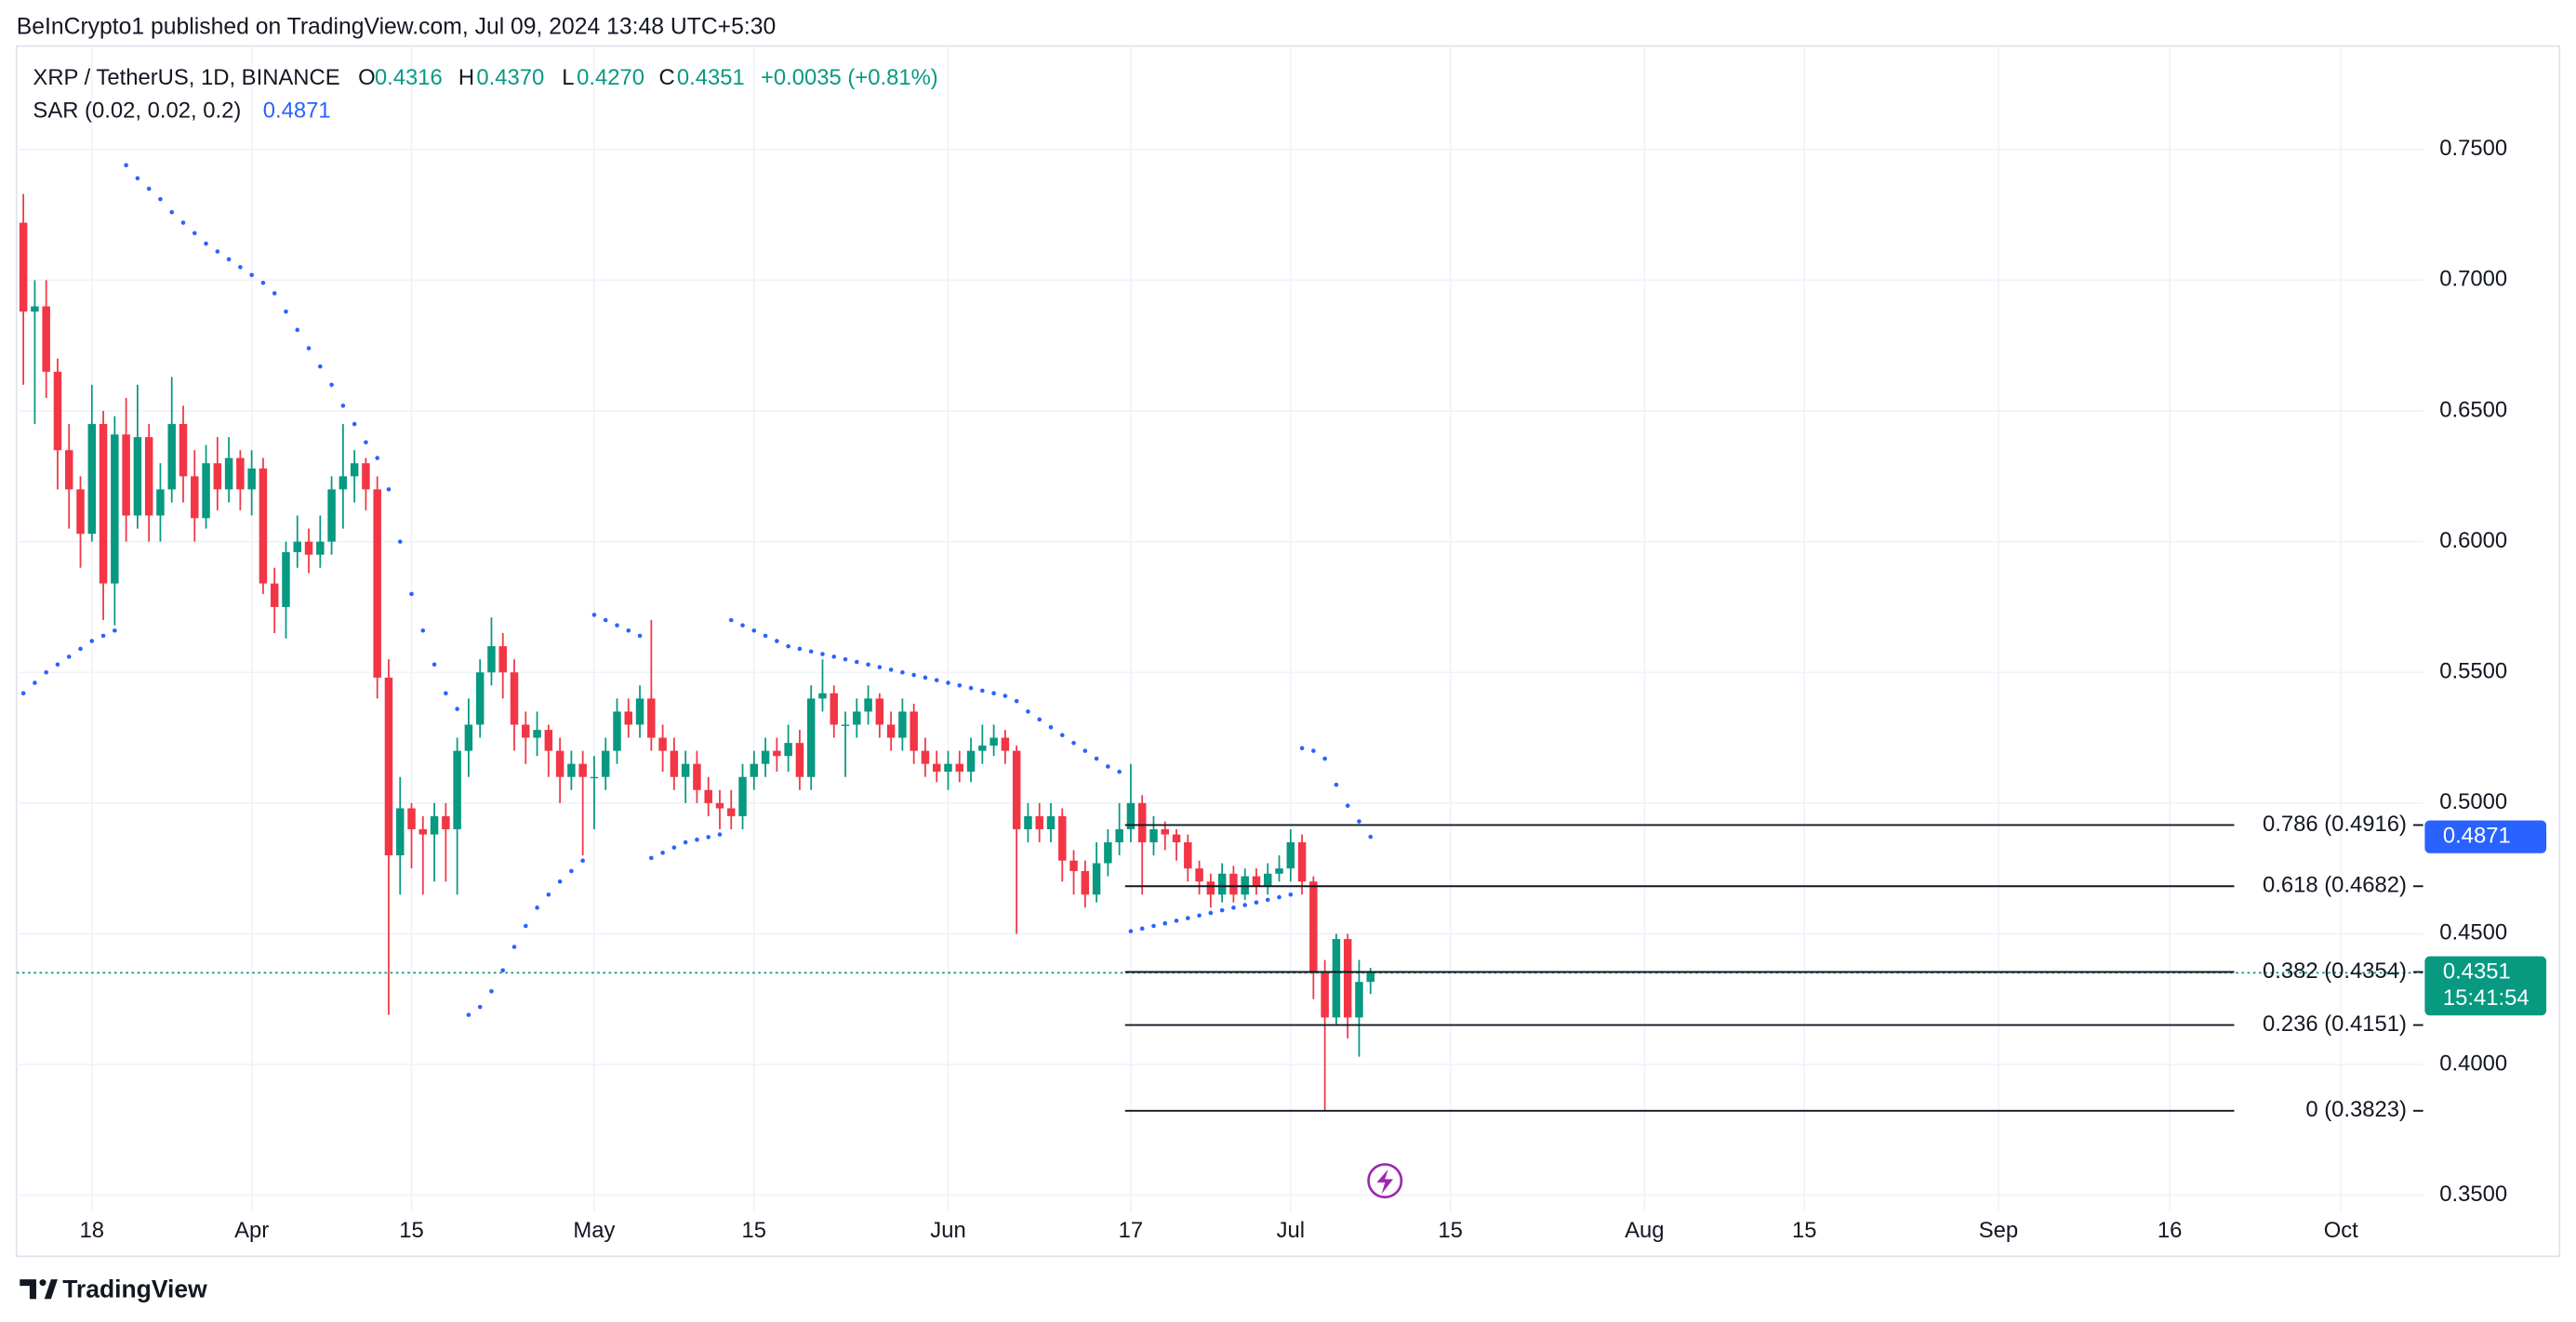  I want to click on x-tick-label: Oct, so click(2341, 1231).